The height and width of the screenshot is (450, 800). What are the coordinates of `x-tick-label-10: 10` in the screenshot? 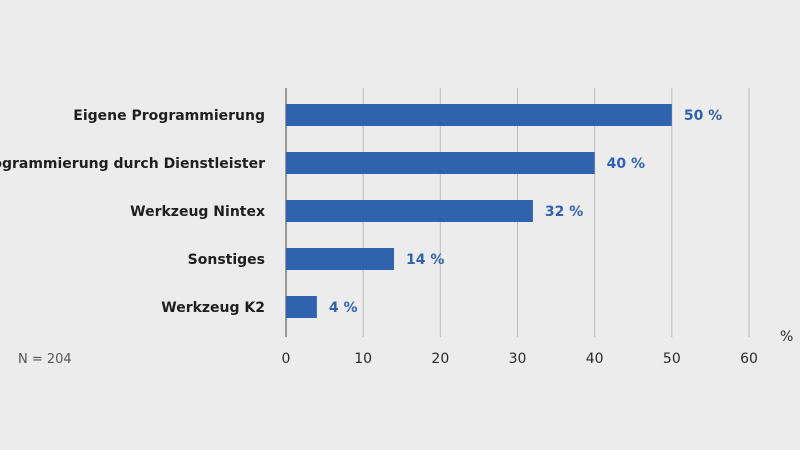 It's located at (363, 359).